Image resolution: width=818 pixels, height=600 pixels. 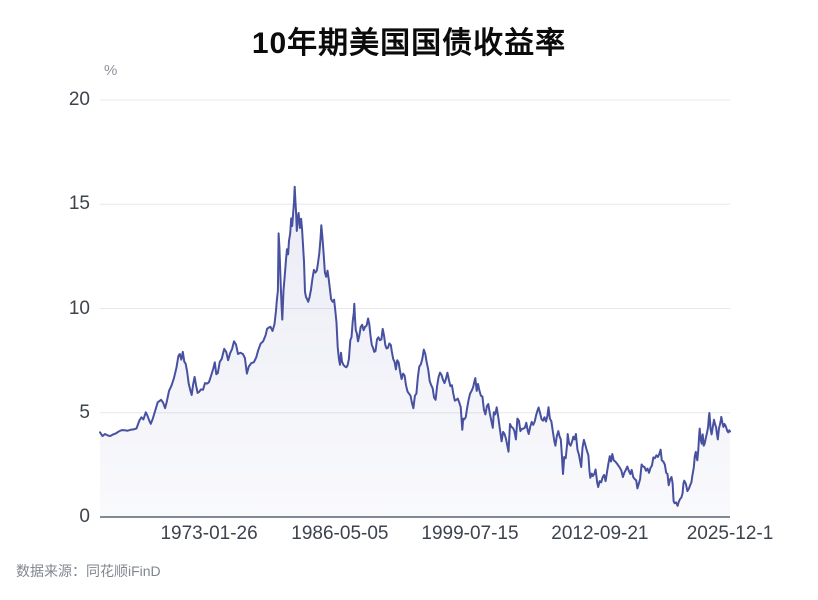 I want to click on x-tick-label: 1999-07-15, so click(x=470, y=533).